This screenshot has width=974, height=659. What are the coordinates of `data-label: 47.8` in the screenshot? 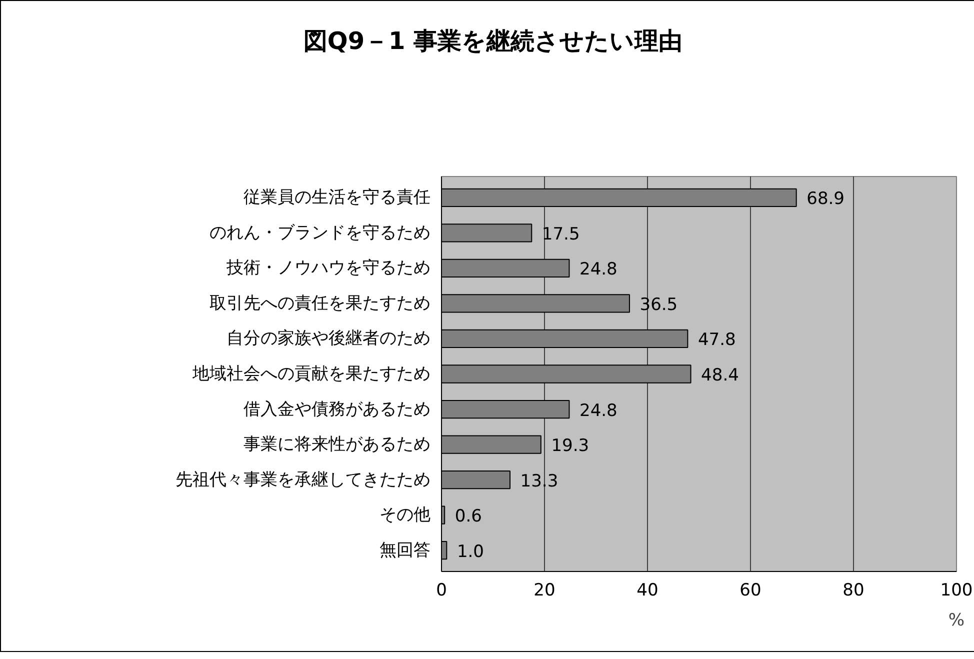 It's located at (717, 340).